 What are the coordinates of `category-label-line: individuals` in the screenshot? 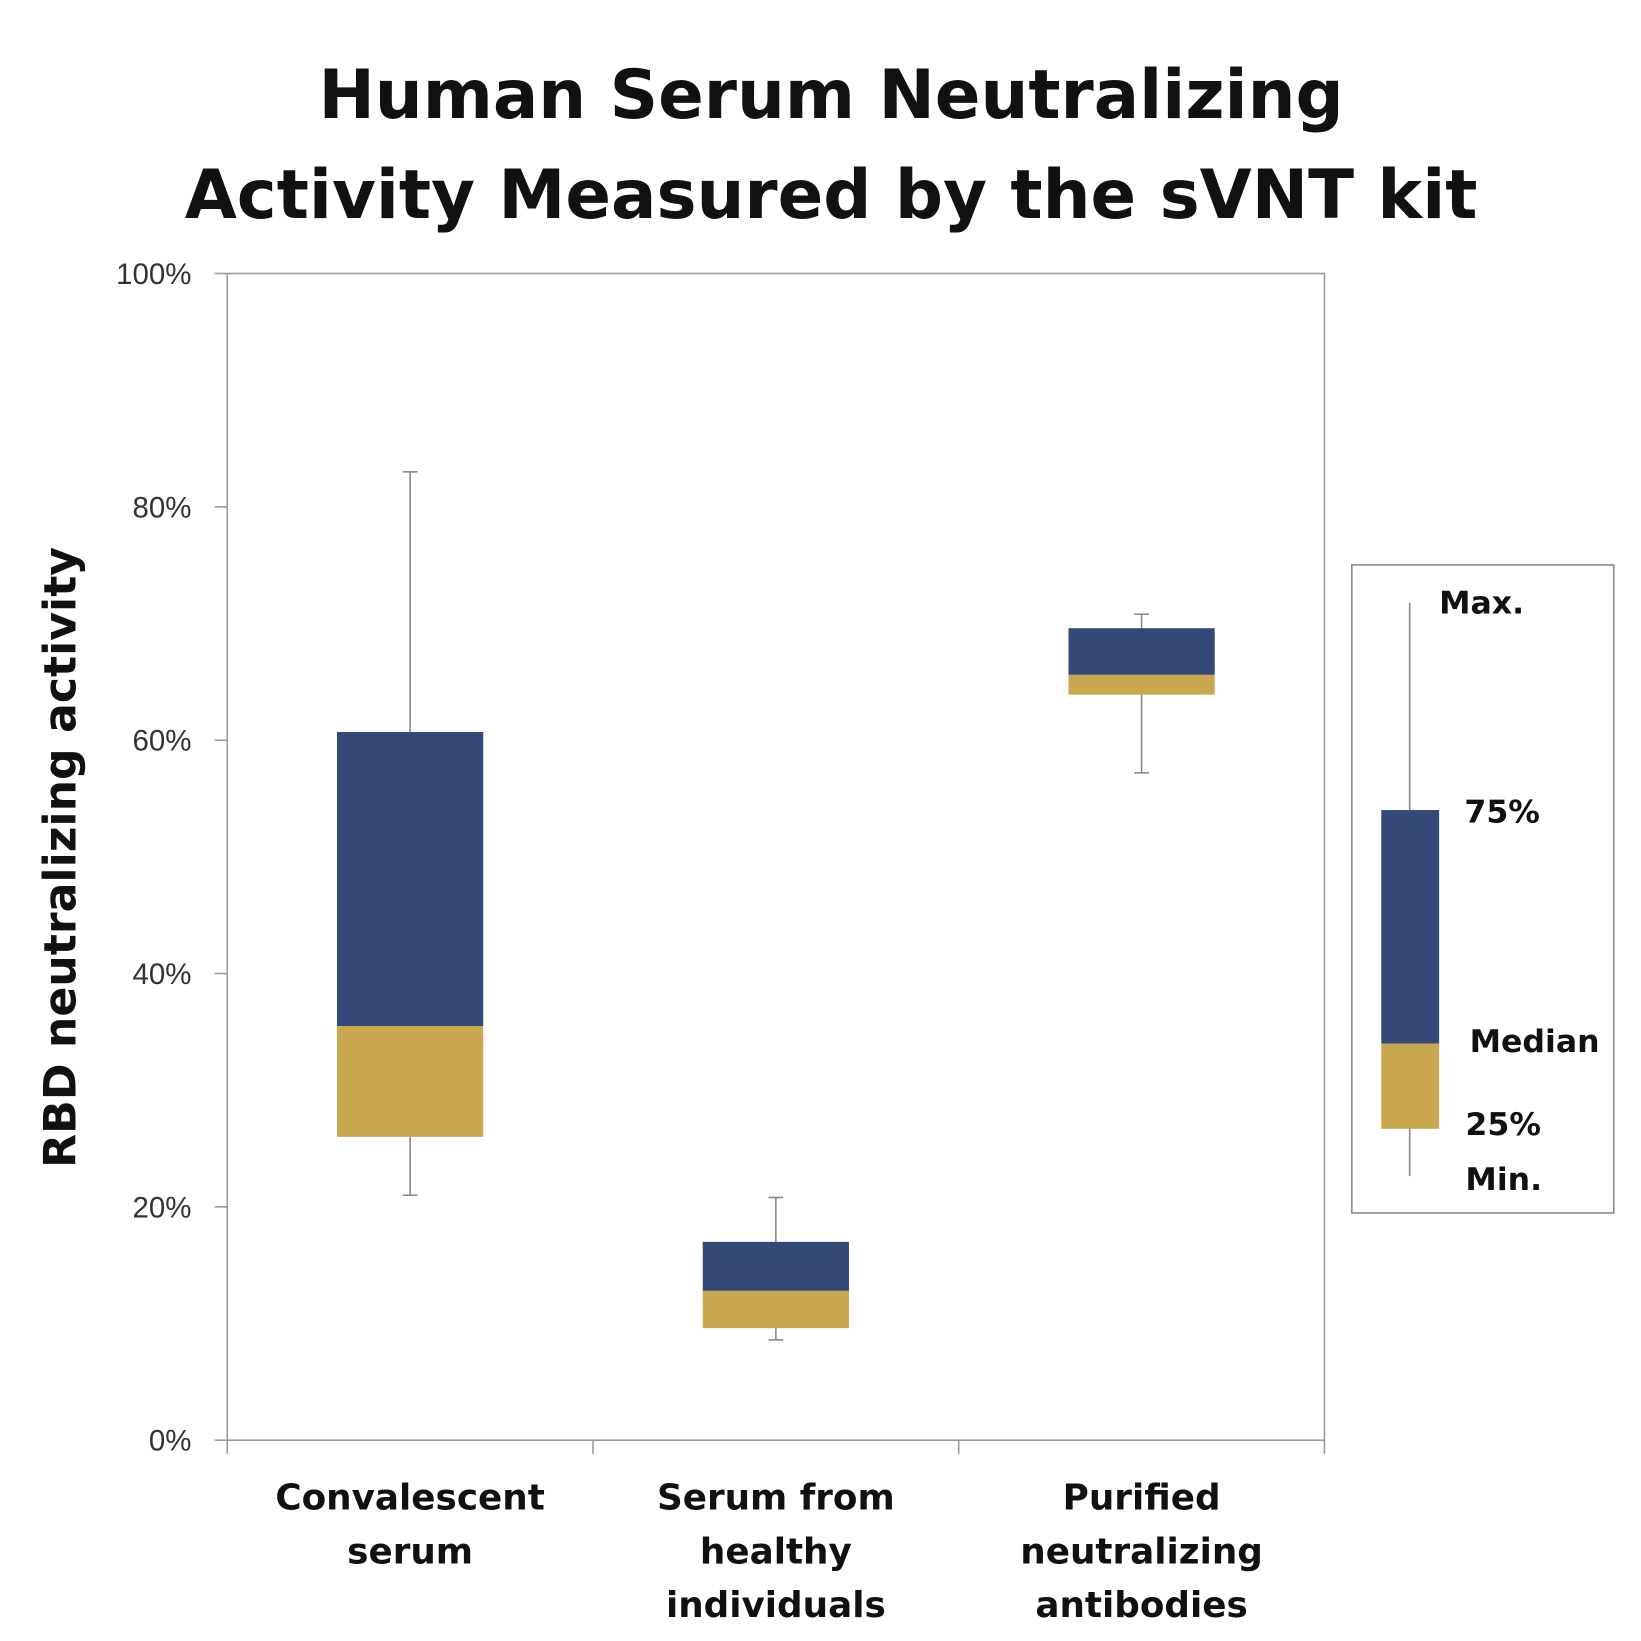 It's located at (776, 1605).